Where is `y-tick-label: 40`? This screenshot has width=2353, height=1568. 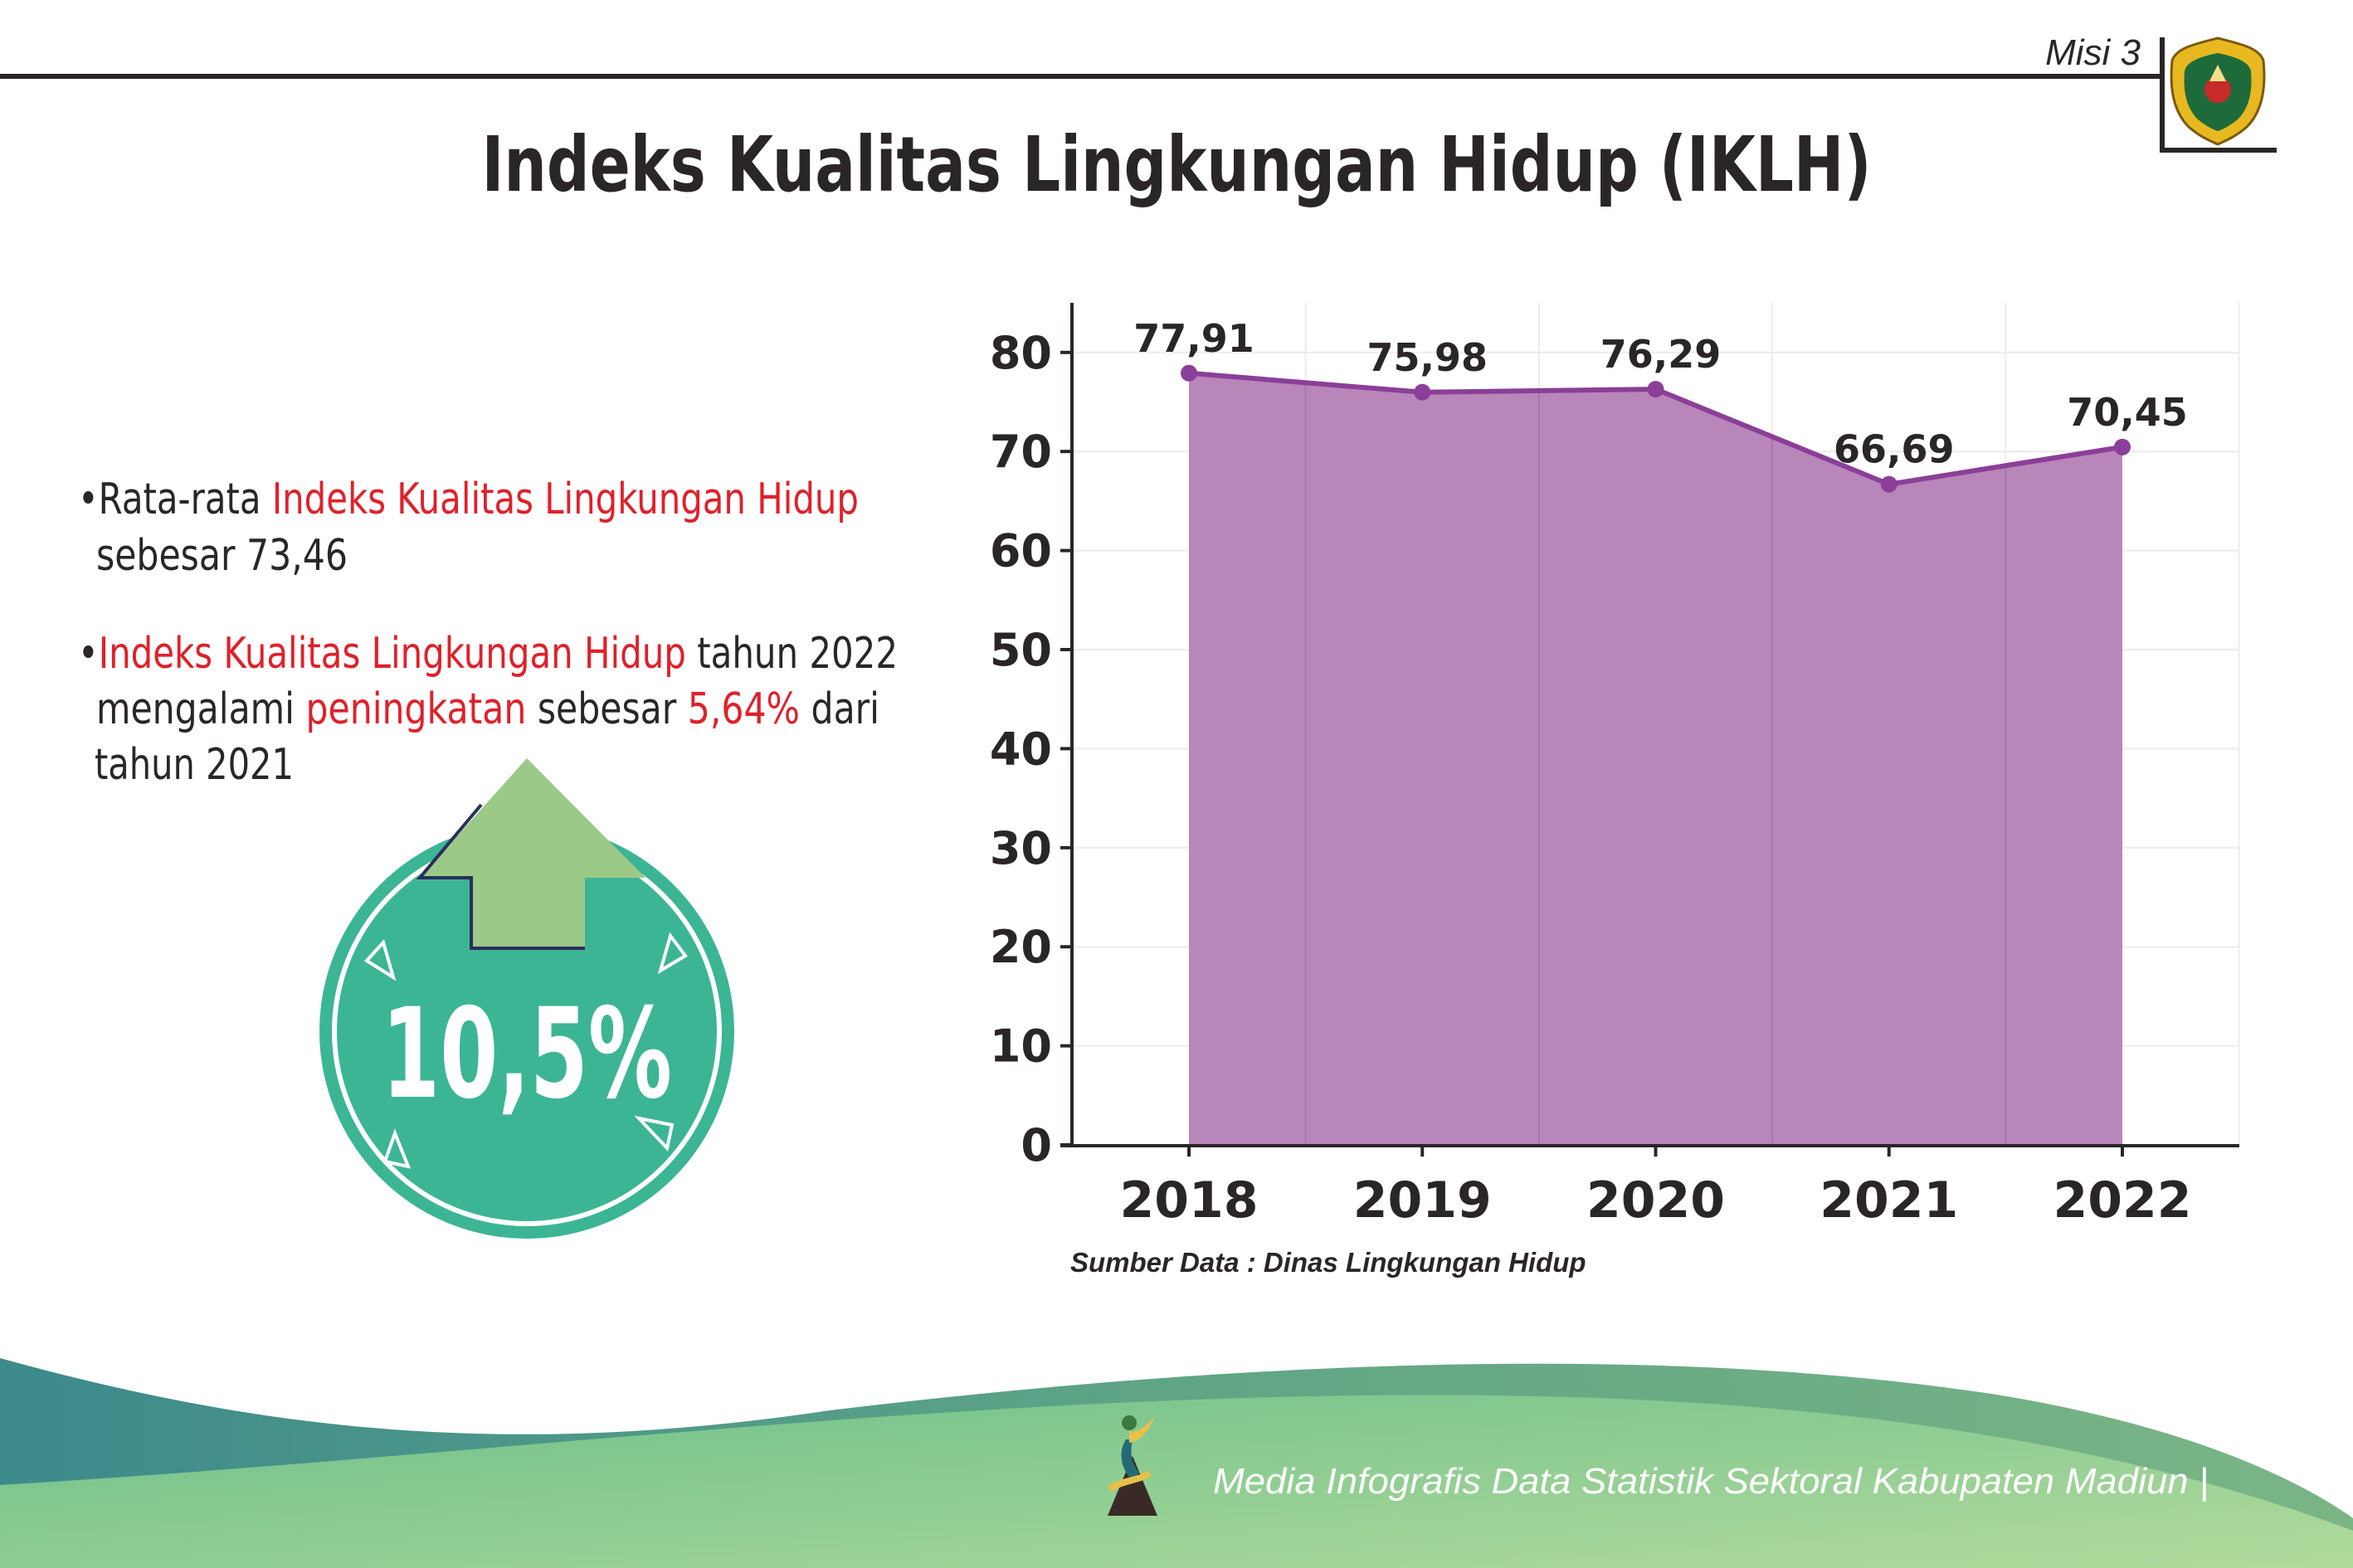
y-tick-label: 40 is located at coordinates (1021, 749).